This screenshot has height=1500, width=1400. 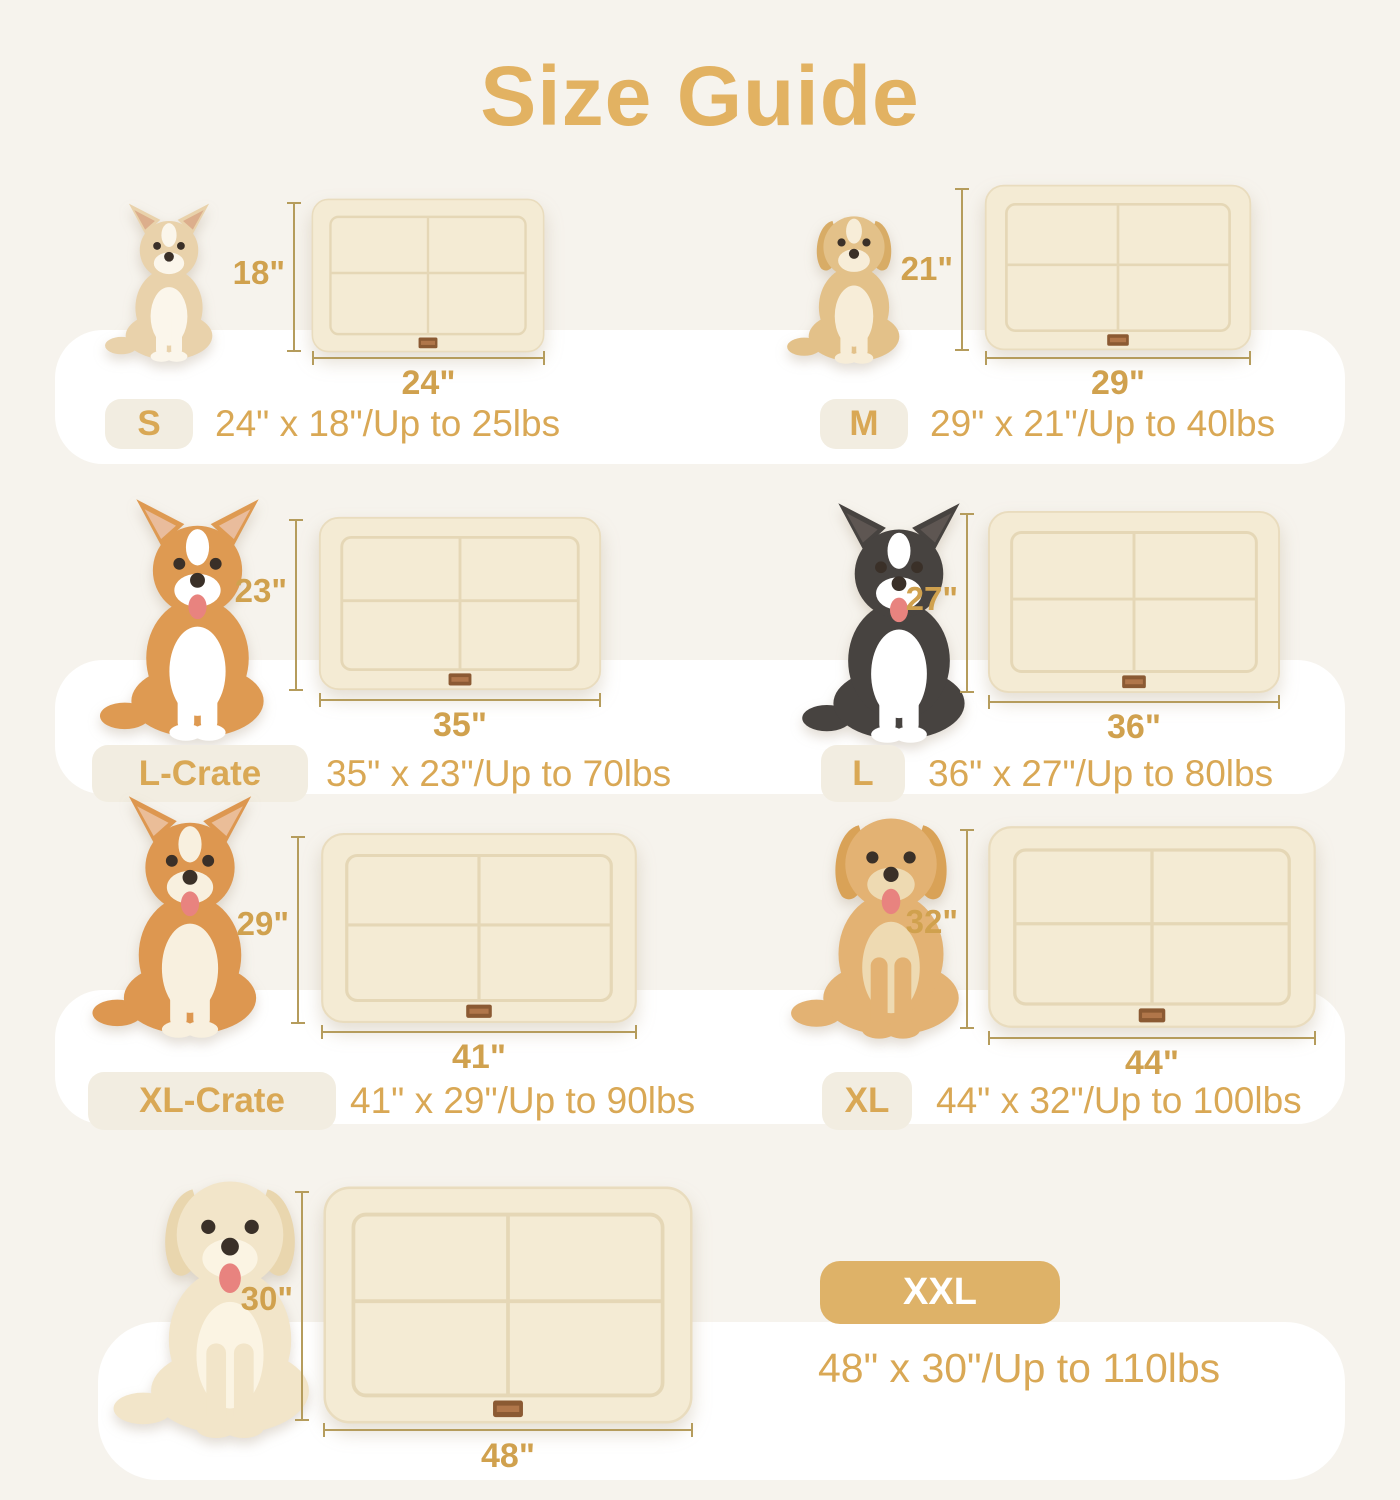 I want to click on size-pill-s: S, so click(x=149, y=424).